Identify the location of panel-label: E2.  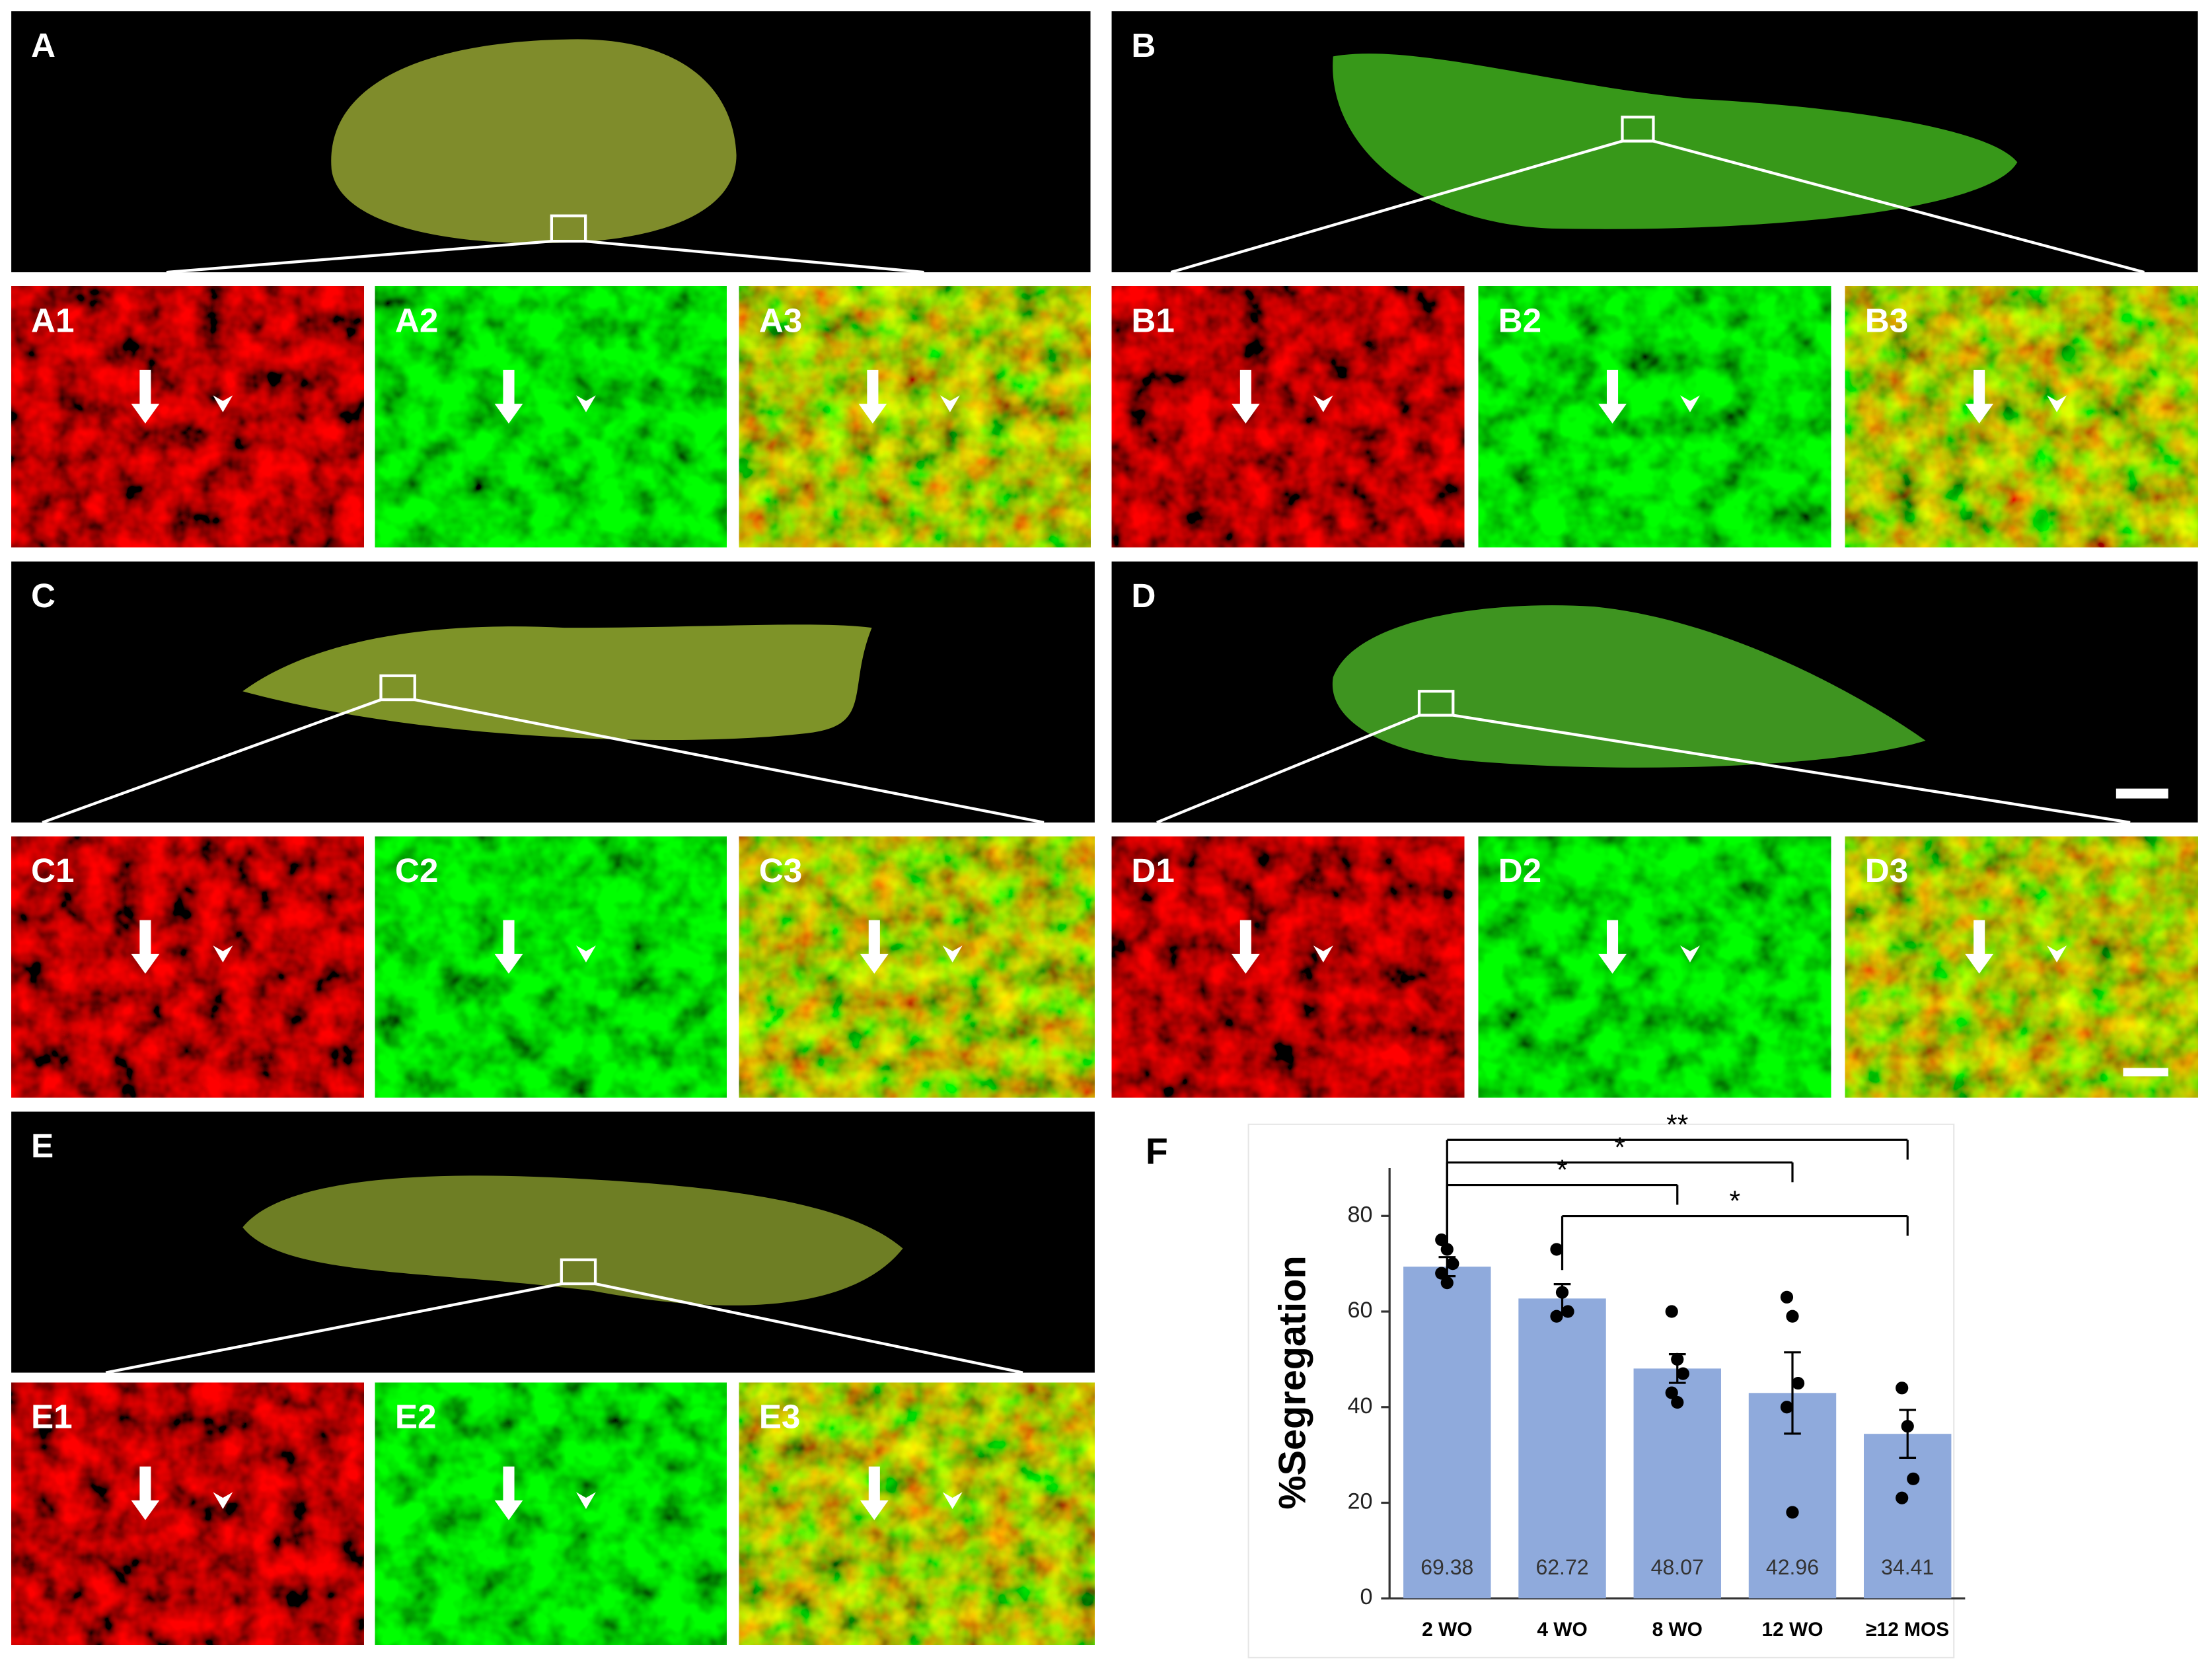
(416, 1417).